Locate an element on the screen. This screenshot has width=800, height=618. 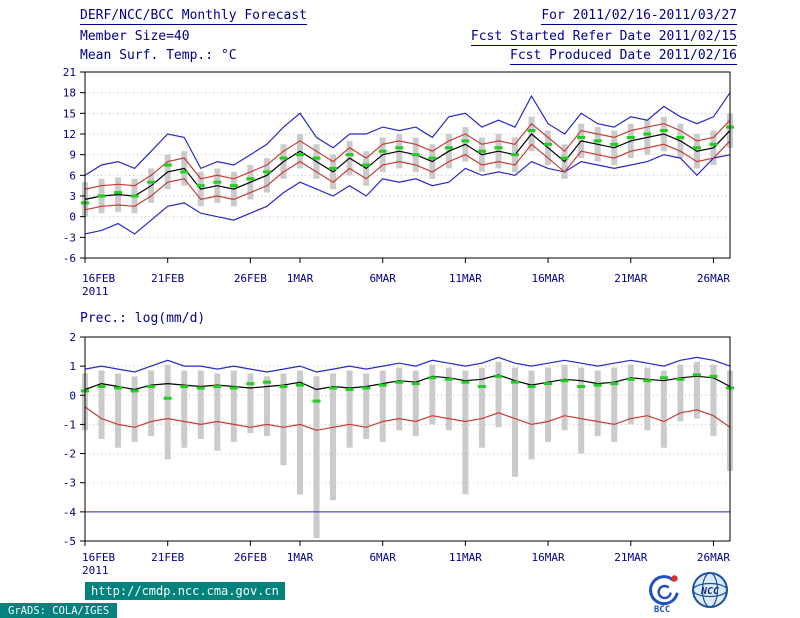
ncc-equator-icon is located at coordinates (710, 590).